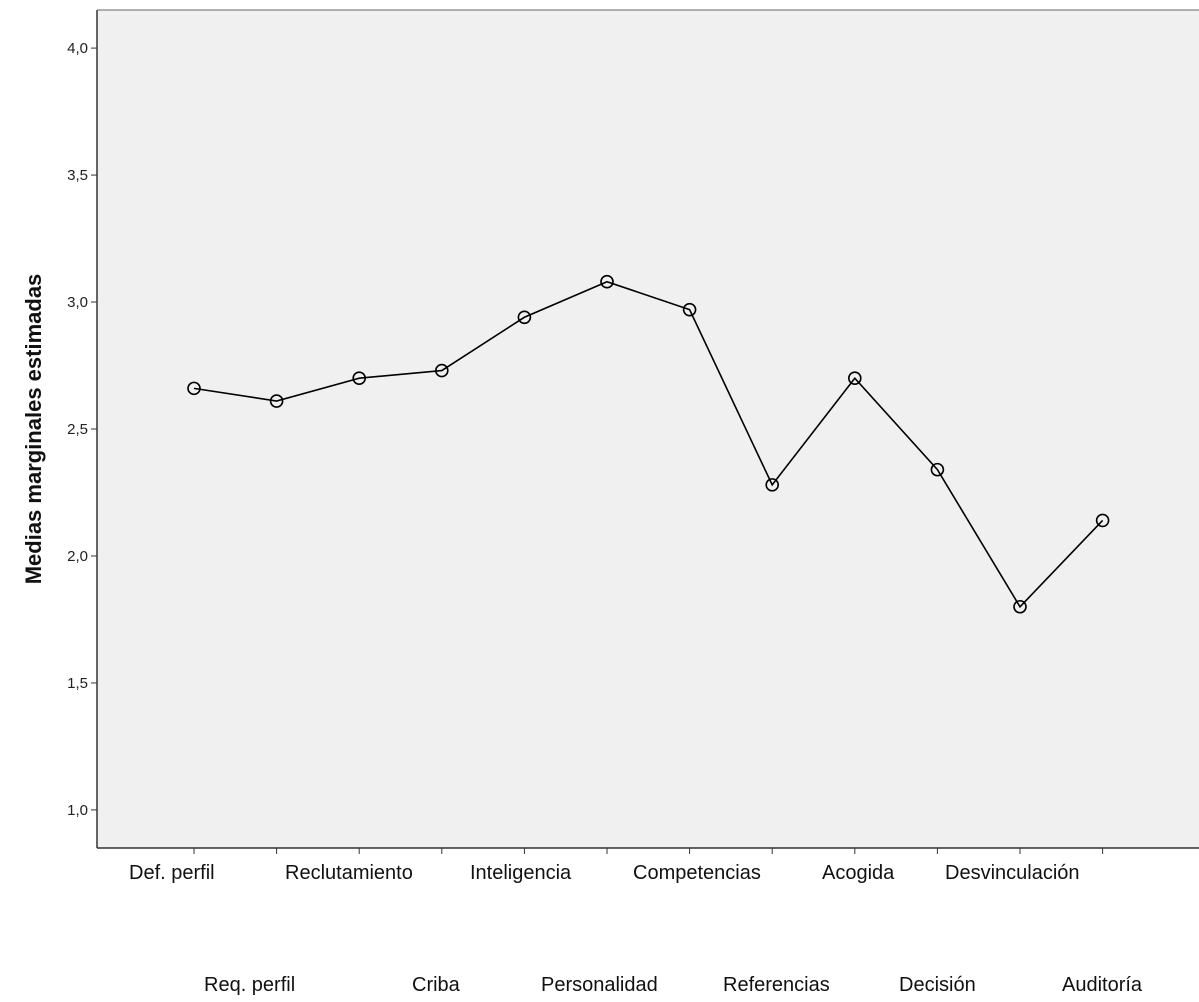 This screenshot has width=1199, height=1002. What do you see at coordinates (77, 48) in the screenshot?
I see `y-tick-label: 4,0` at bounding box center [77, 48].